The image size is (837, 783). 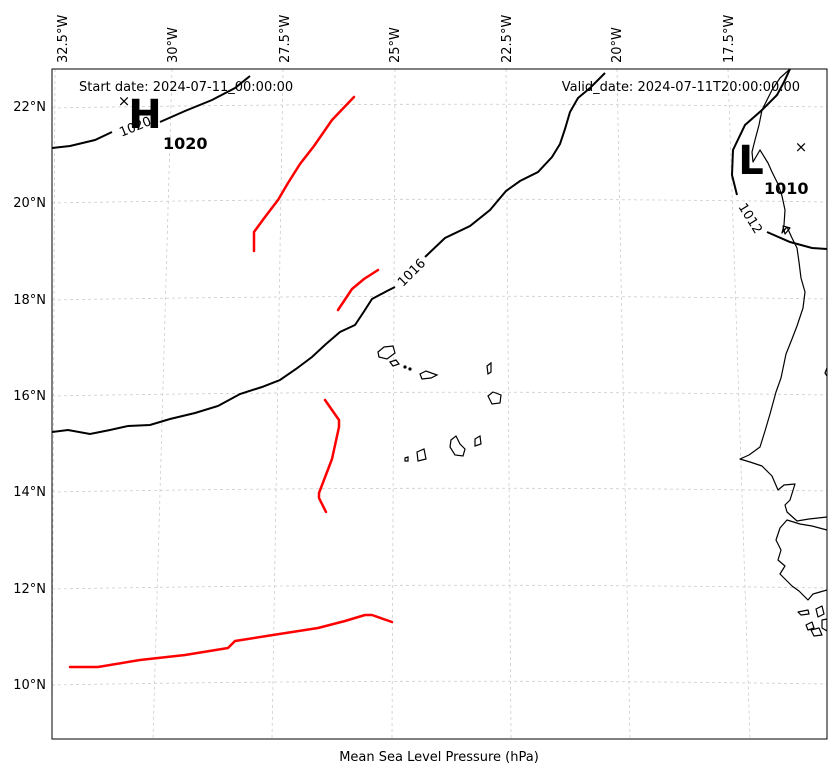 What do you see at coordinates (439, 683) in the screenshot?
I see `gridline-10n` at bounding box center [439, 683].